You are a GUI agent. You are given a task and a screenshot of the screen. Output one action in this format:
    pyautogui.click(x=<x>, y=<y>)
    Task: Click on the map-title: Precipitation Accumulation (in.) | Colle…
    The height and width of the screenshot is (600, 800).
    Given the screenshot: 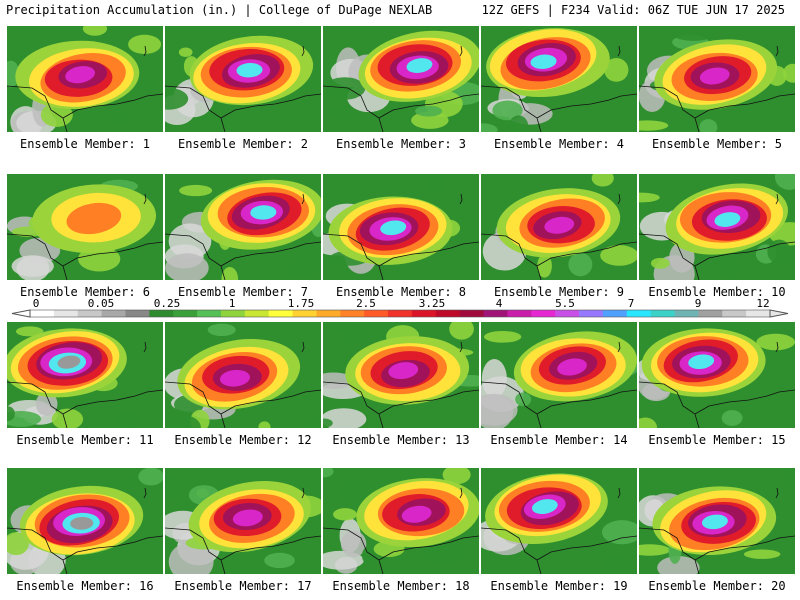 What is the action you would take?
    pyautogui.click(x=219, y=10)
    